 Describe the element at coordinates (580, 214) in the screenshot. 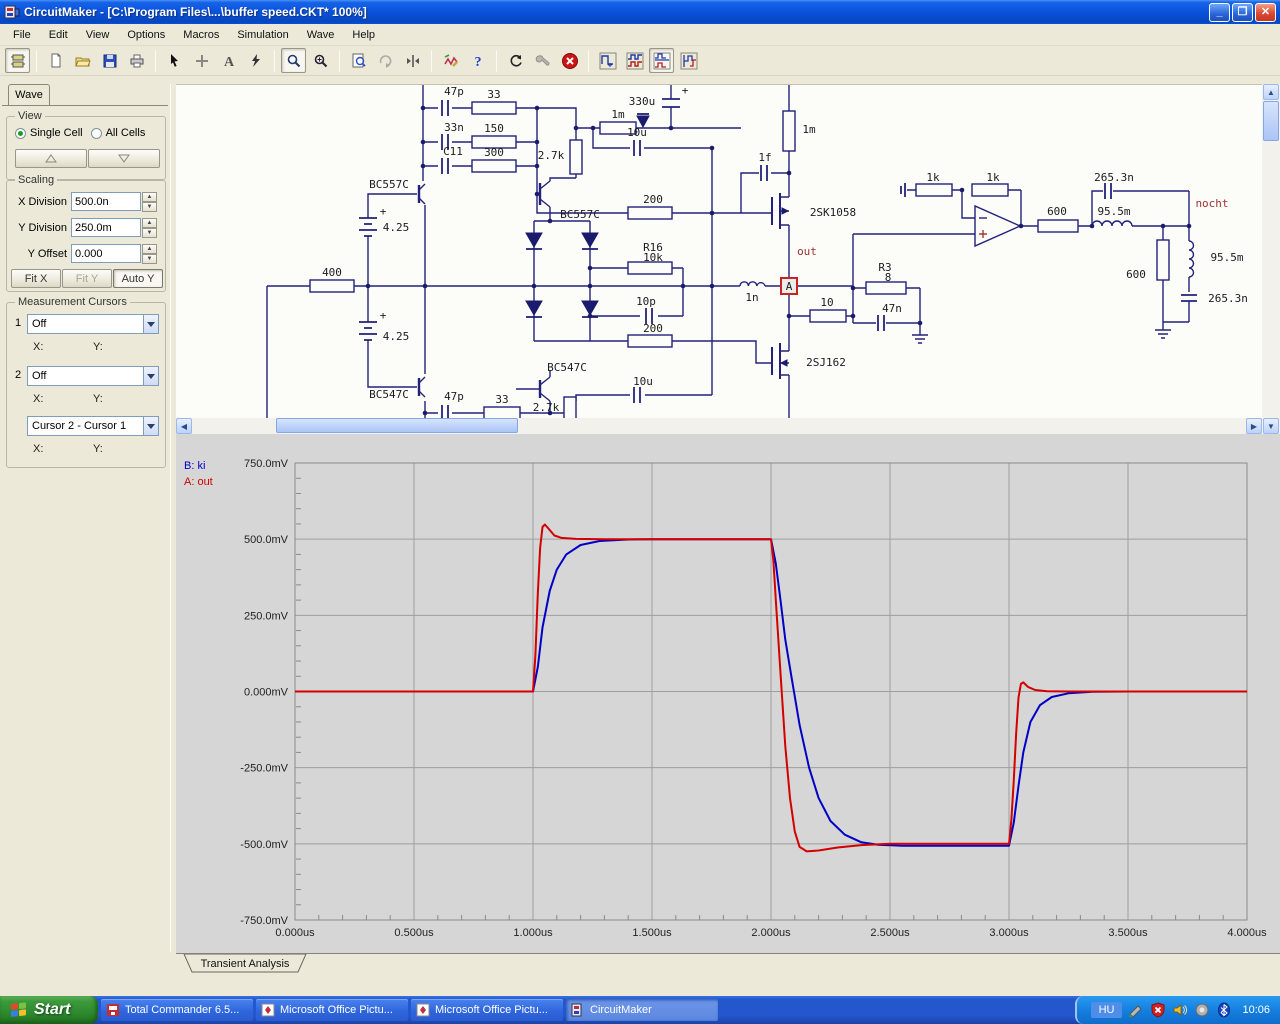

I see `schematic-label: BC557C` at that location.